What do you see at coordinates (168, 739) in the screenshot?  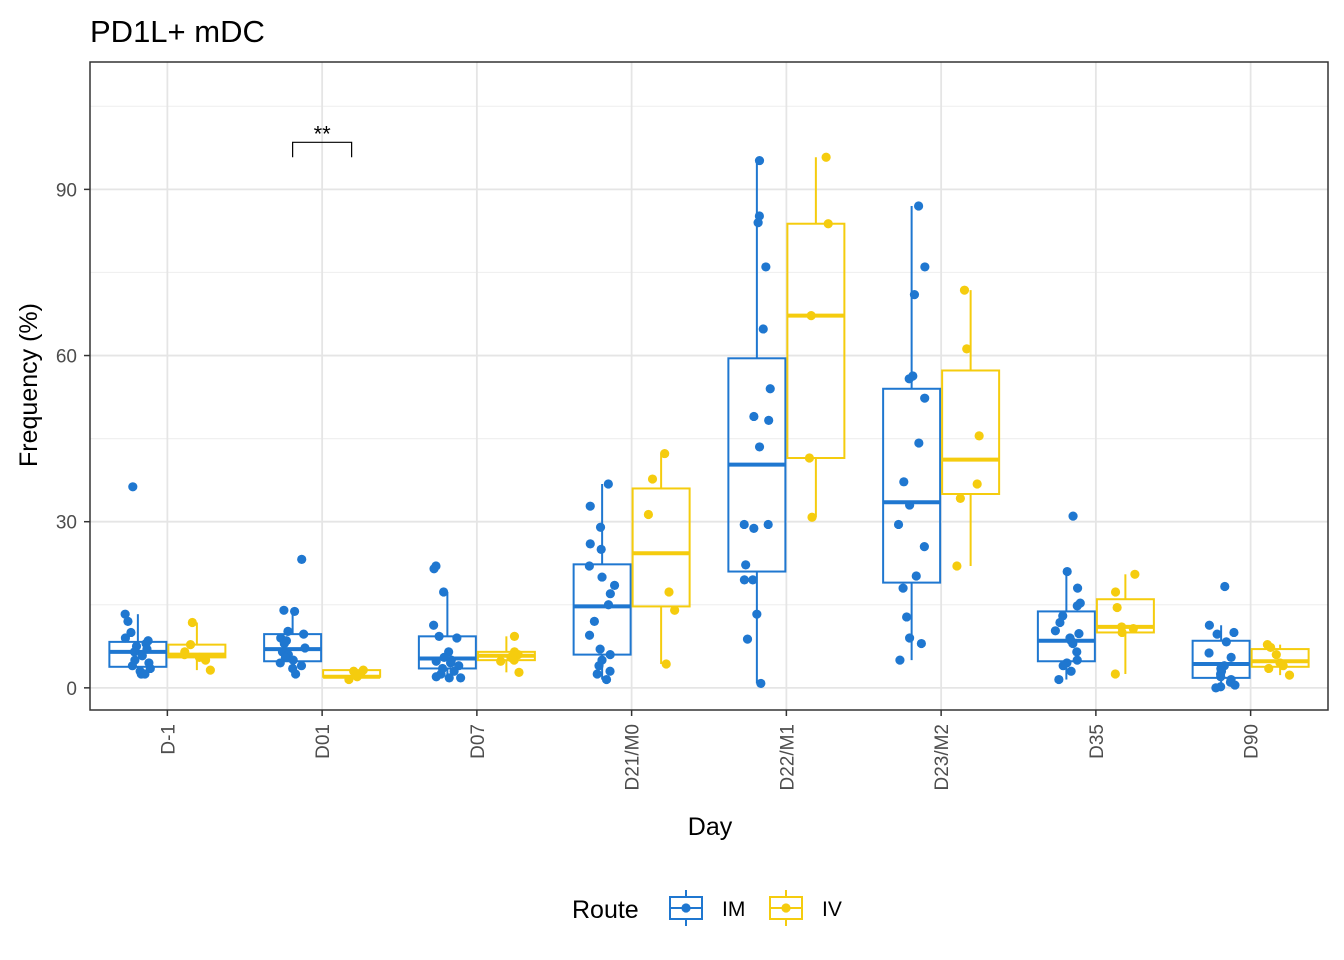 I see `x-tick-label: D-1` at bounding box center [168, 739].